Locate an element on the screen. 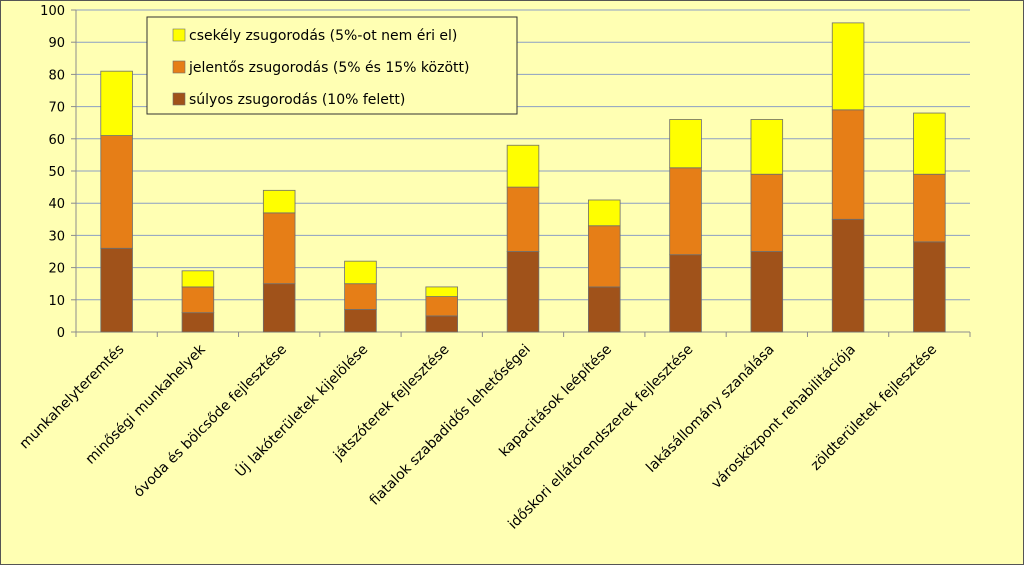  category-label: Új lakóterületek kijelölése is located at coordinates (301, 410).